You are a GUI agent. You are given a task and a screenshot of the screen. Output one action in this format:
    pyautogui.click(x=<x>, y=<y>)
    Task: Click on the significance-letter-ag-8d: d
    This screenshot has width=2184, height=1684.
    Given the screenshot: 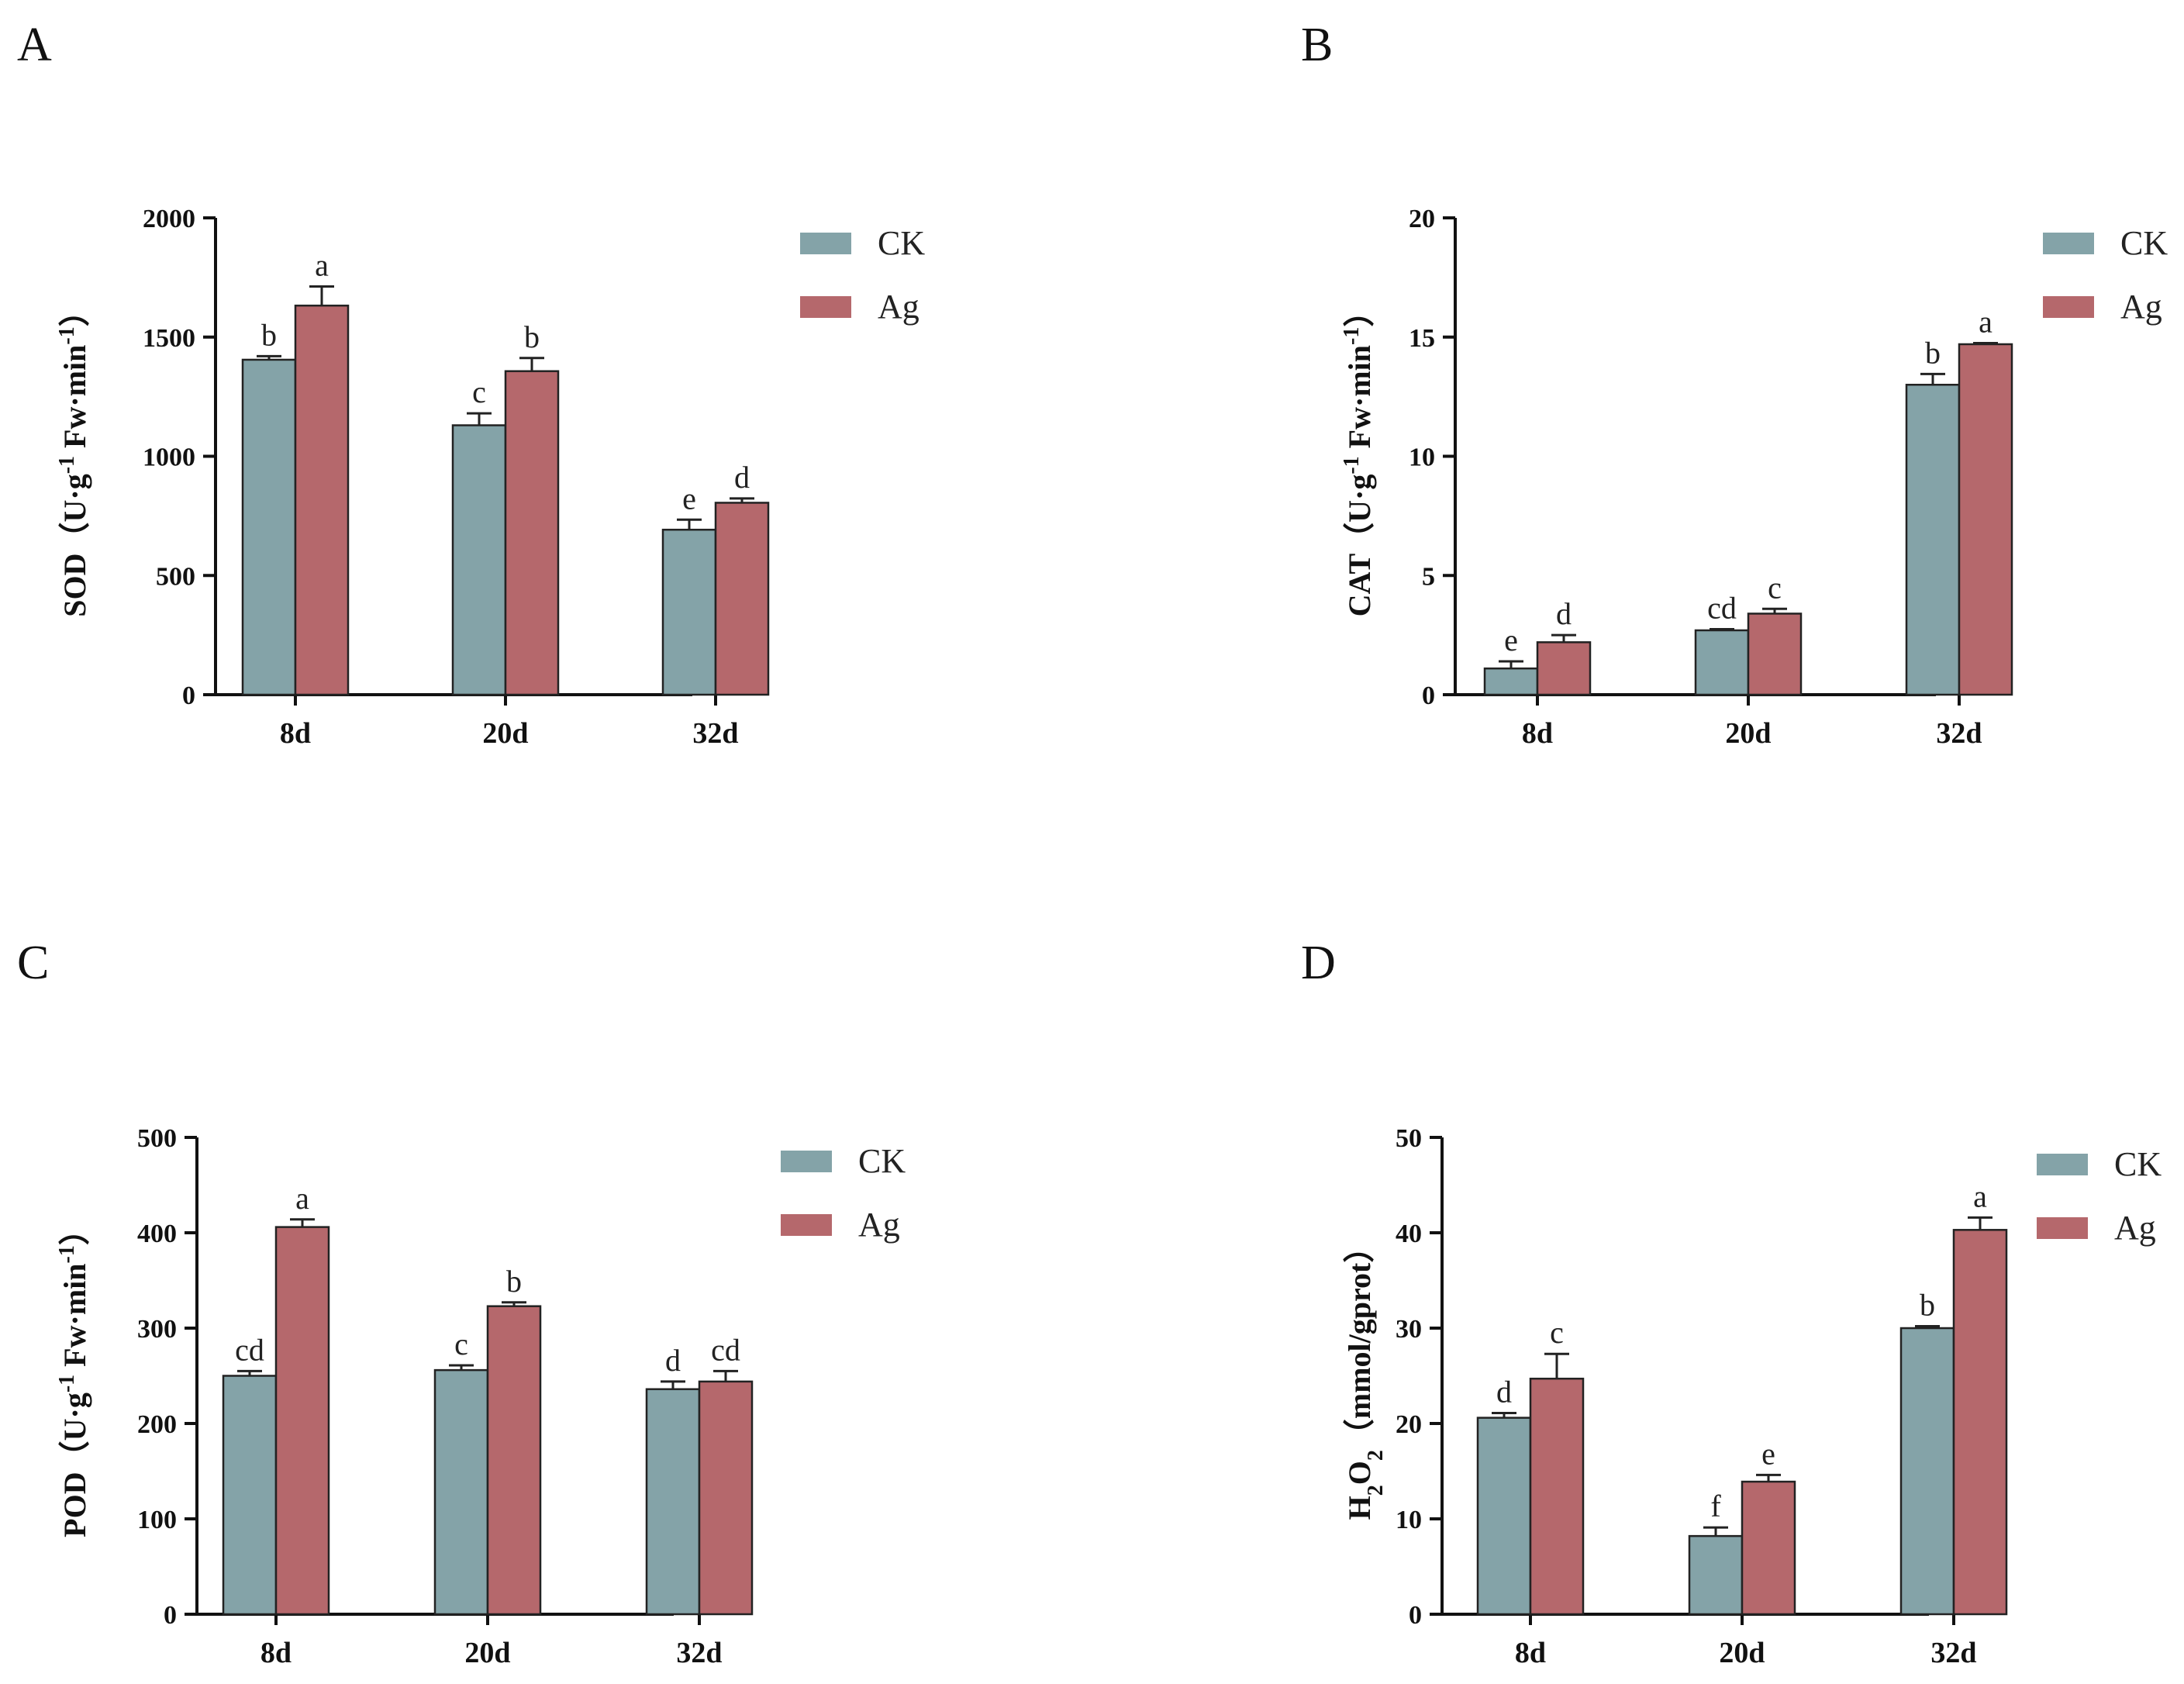 What is the action you would take?
    pyautogui.click(x=1564, y=613)
    